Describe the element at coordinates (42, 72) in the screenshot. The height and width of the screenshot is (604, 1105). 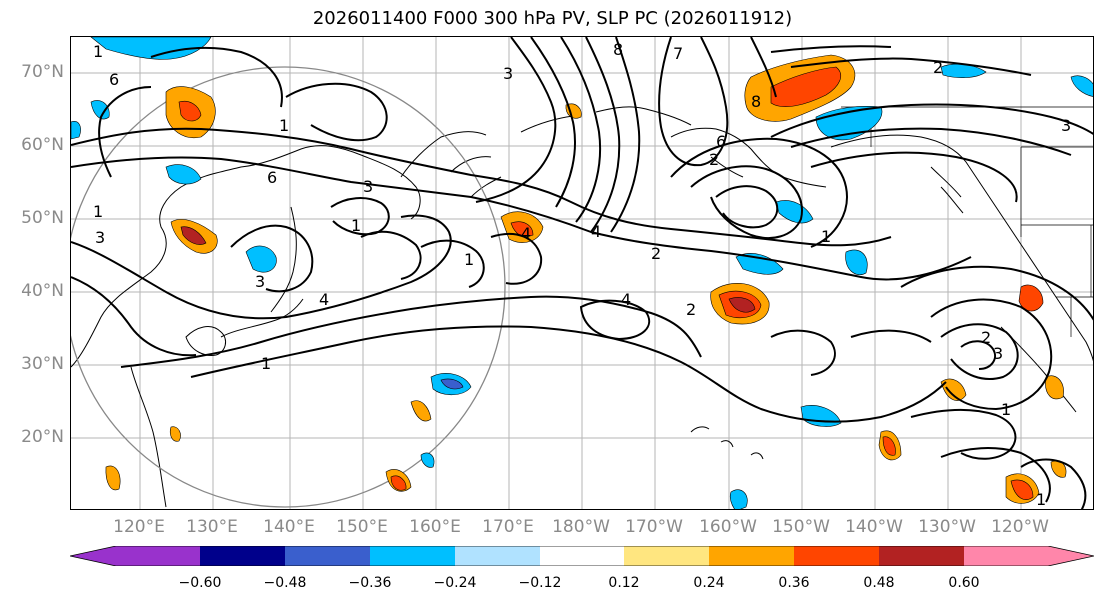
I see `lat-label-70n: 70°N` at that location.